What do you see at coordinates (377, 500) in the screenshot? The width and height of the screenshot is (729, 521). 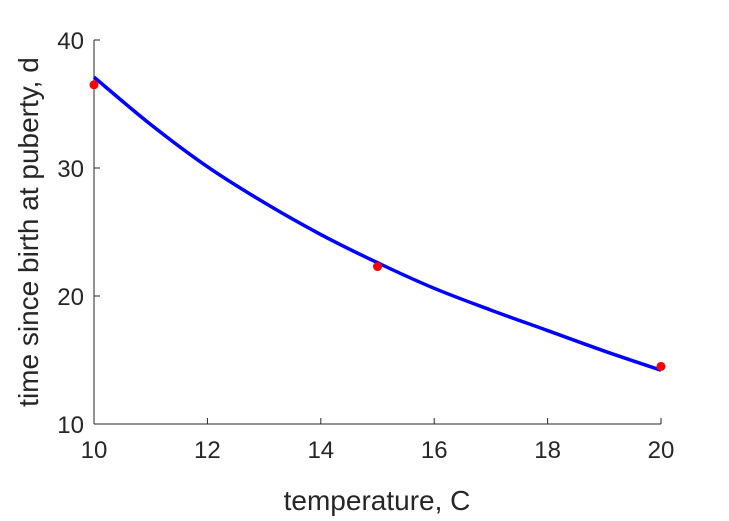 I see `x-axis-label: temperature, C` at bounding box center [377, 500].